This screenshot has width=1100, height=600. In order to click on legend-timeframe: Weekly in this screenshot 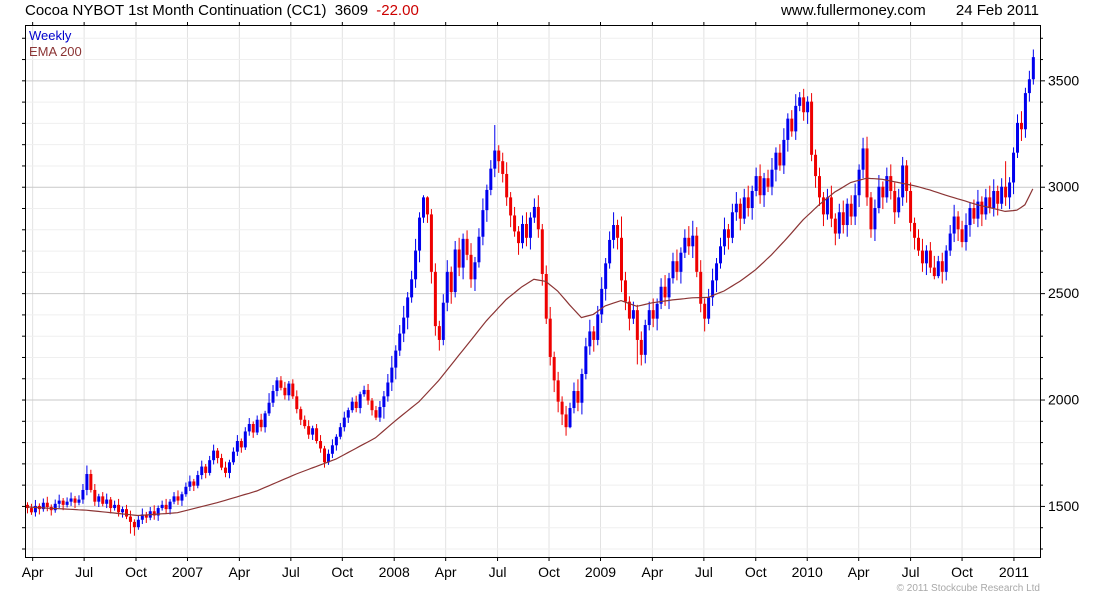, I will do `click(50, 35)`.